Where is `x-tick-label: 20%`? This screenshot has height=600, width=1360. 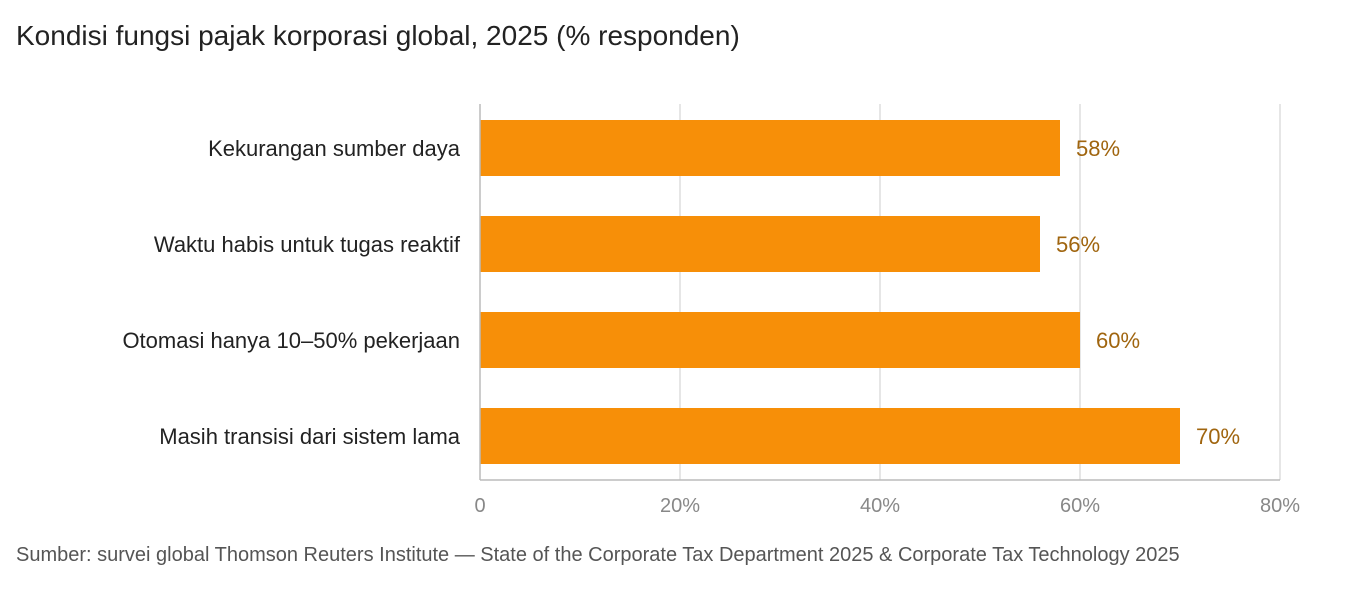 x-tick-label: 20% is located at coordinates (680, 506).